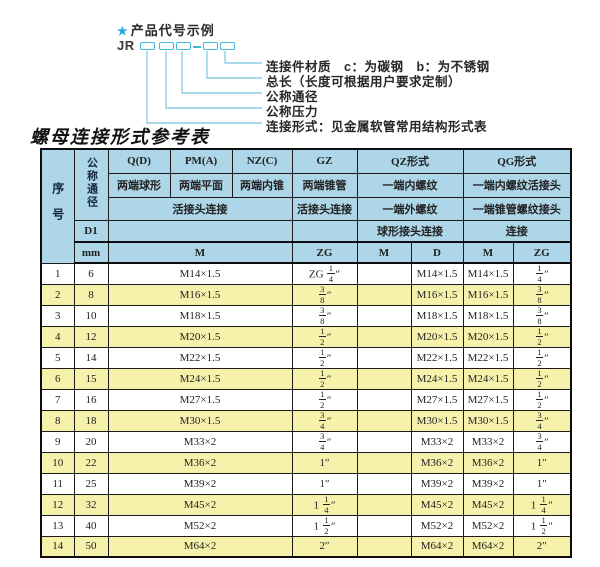  What do you see at coordinates (91, 399) in the screenshot?
I see `dn-cell: 16` at bounding box center [91, 399].